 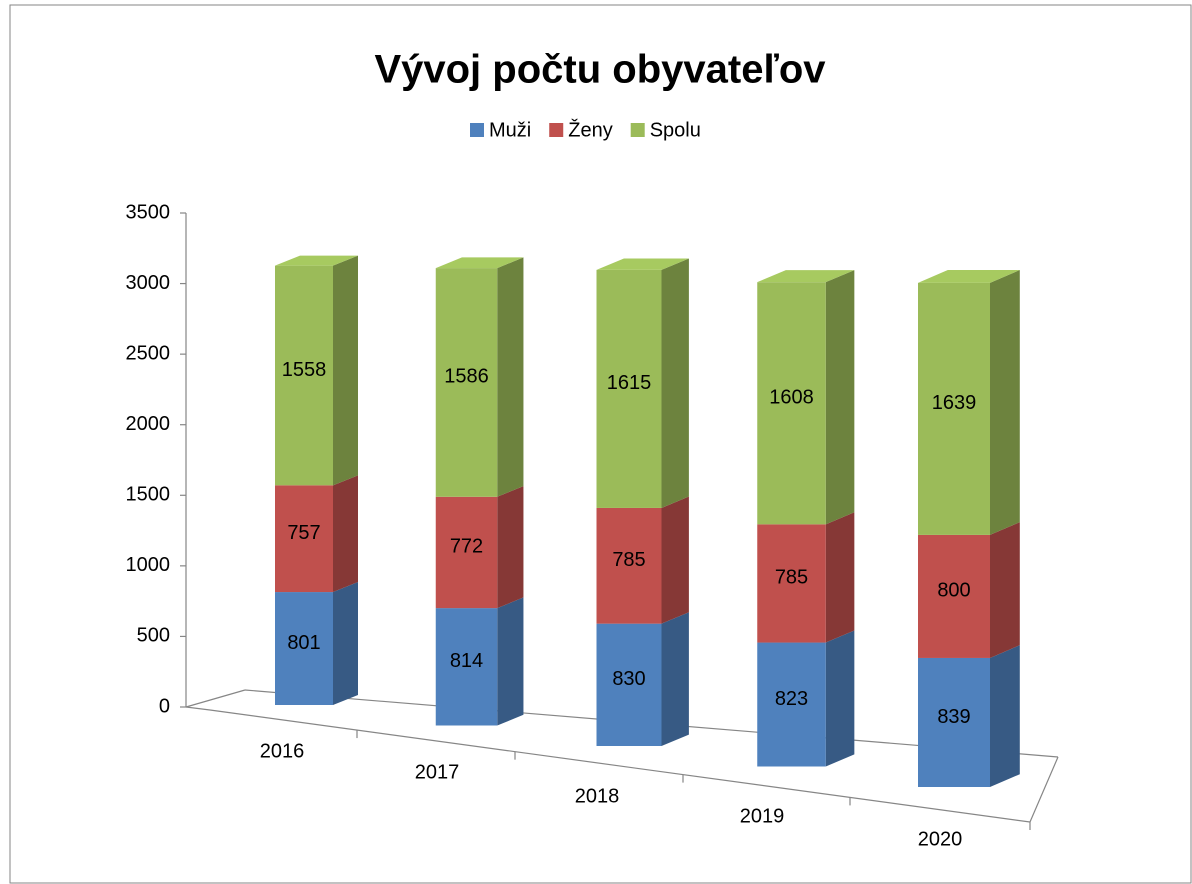 What do you see at coordinates (148, 212) in the screenshot?
I see `y-tick-label: 3500` at bounding box center [148, 212].